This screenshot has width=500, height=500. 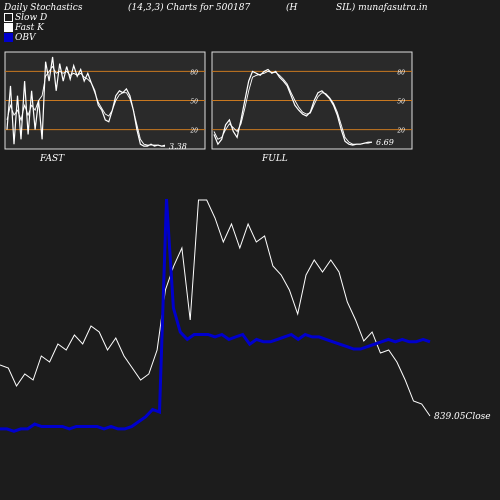 I want to click on legend-label: OBV, so click(x=25, y=38).